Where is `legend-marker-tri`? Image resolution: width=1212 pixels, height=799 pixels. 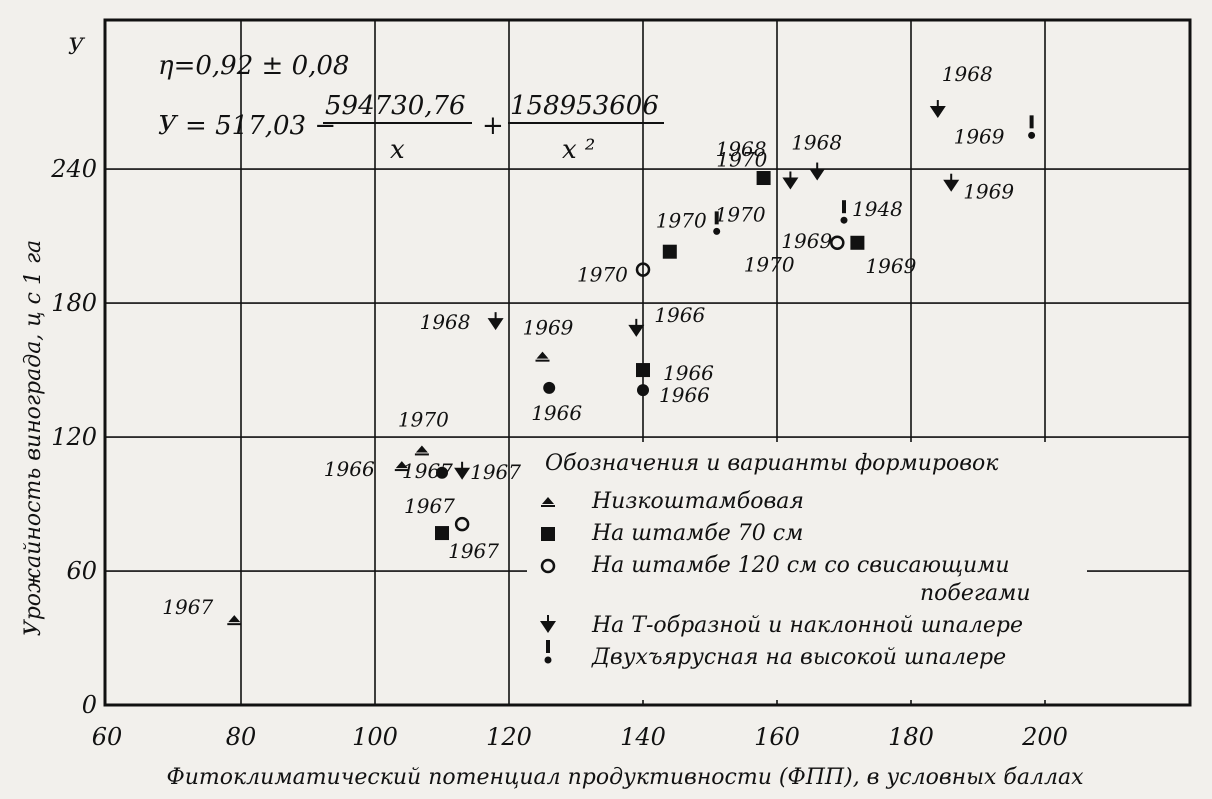
legend-marker-tri is located at coordinates (548, 502).